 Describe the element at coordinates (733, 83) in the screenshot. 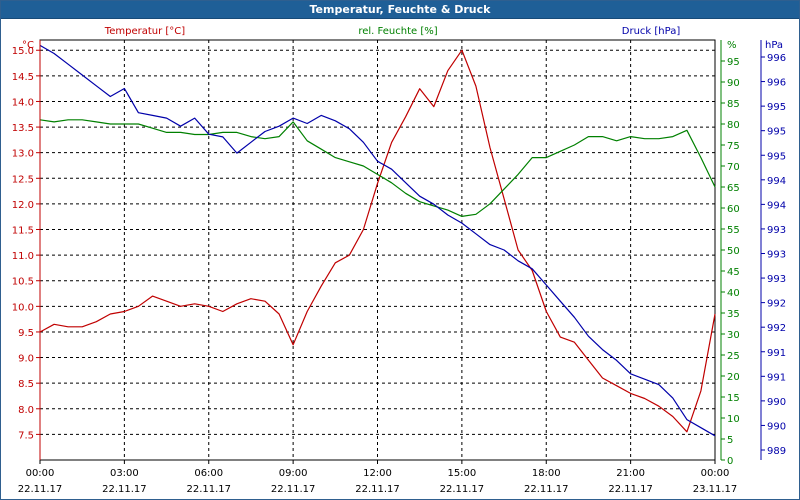

I see `hum-tick-label: 90` at that location.